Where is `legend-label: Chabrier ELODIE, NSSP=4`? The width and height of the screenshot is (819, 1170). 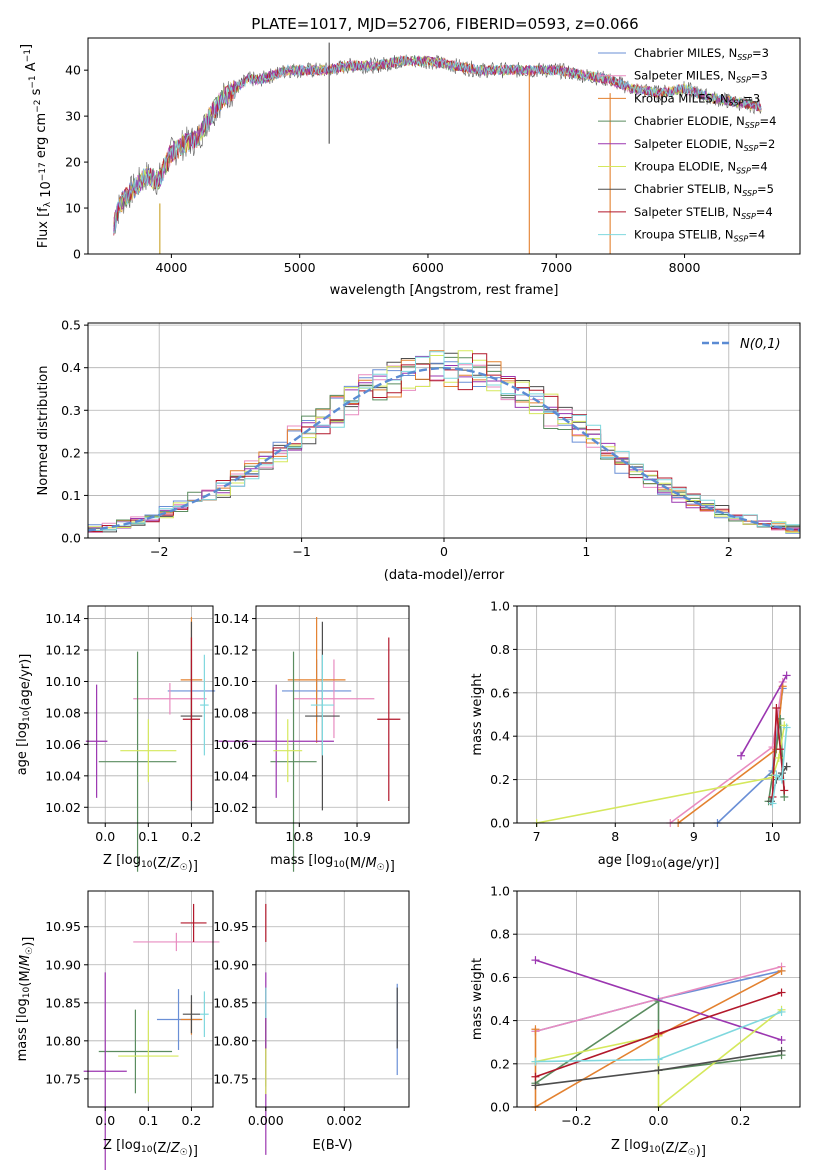 legend-label: Chabrier ELODIE, NSSP=4 is located at coordinates (705, 122).